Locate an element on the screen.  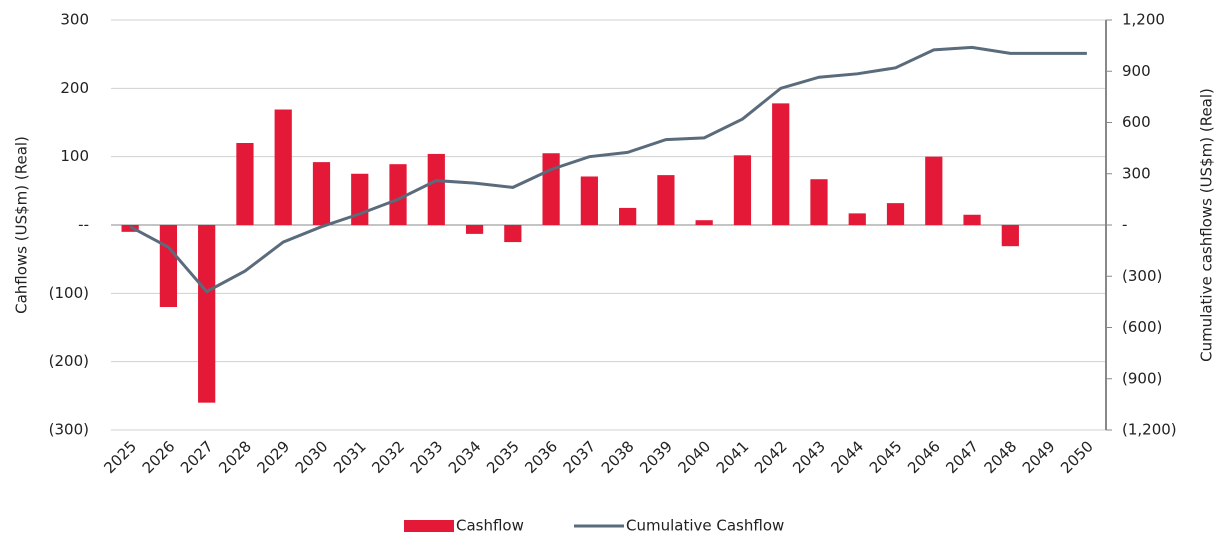
x-tick-label: 2046 is located at coordinates (924, 457).